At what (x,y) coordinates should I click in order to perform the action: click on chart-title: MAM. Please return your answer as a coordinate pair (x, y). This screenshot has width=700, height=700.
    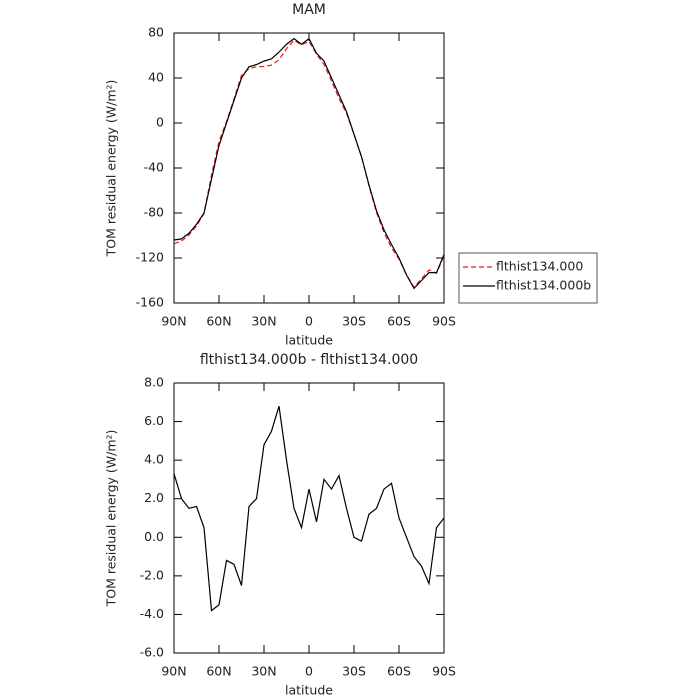
    Looking at the image, I should click on (309, 10).